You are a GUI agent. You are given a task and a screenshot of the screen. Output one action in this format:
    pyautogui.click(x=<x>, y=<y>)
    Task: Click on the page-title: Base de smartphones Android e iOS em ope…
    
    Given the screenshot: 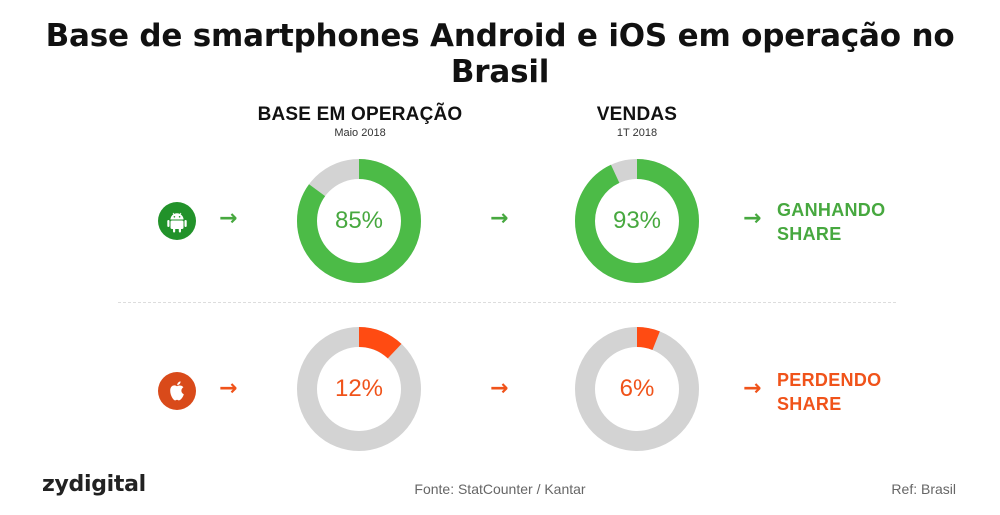 What is the action you would take?
    pyautogui.click(x=500, y=54)
    